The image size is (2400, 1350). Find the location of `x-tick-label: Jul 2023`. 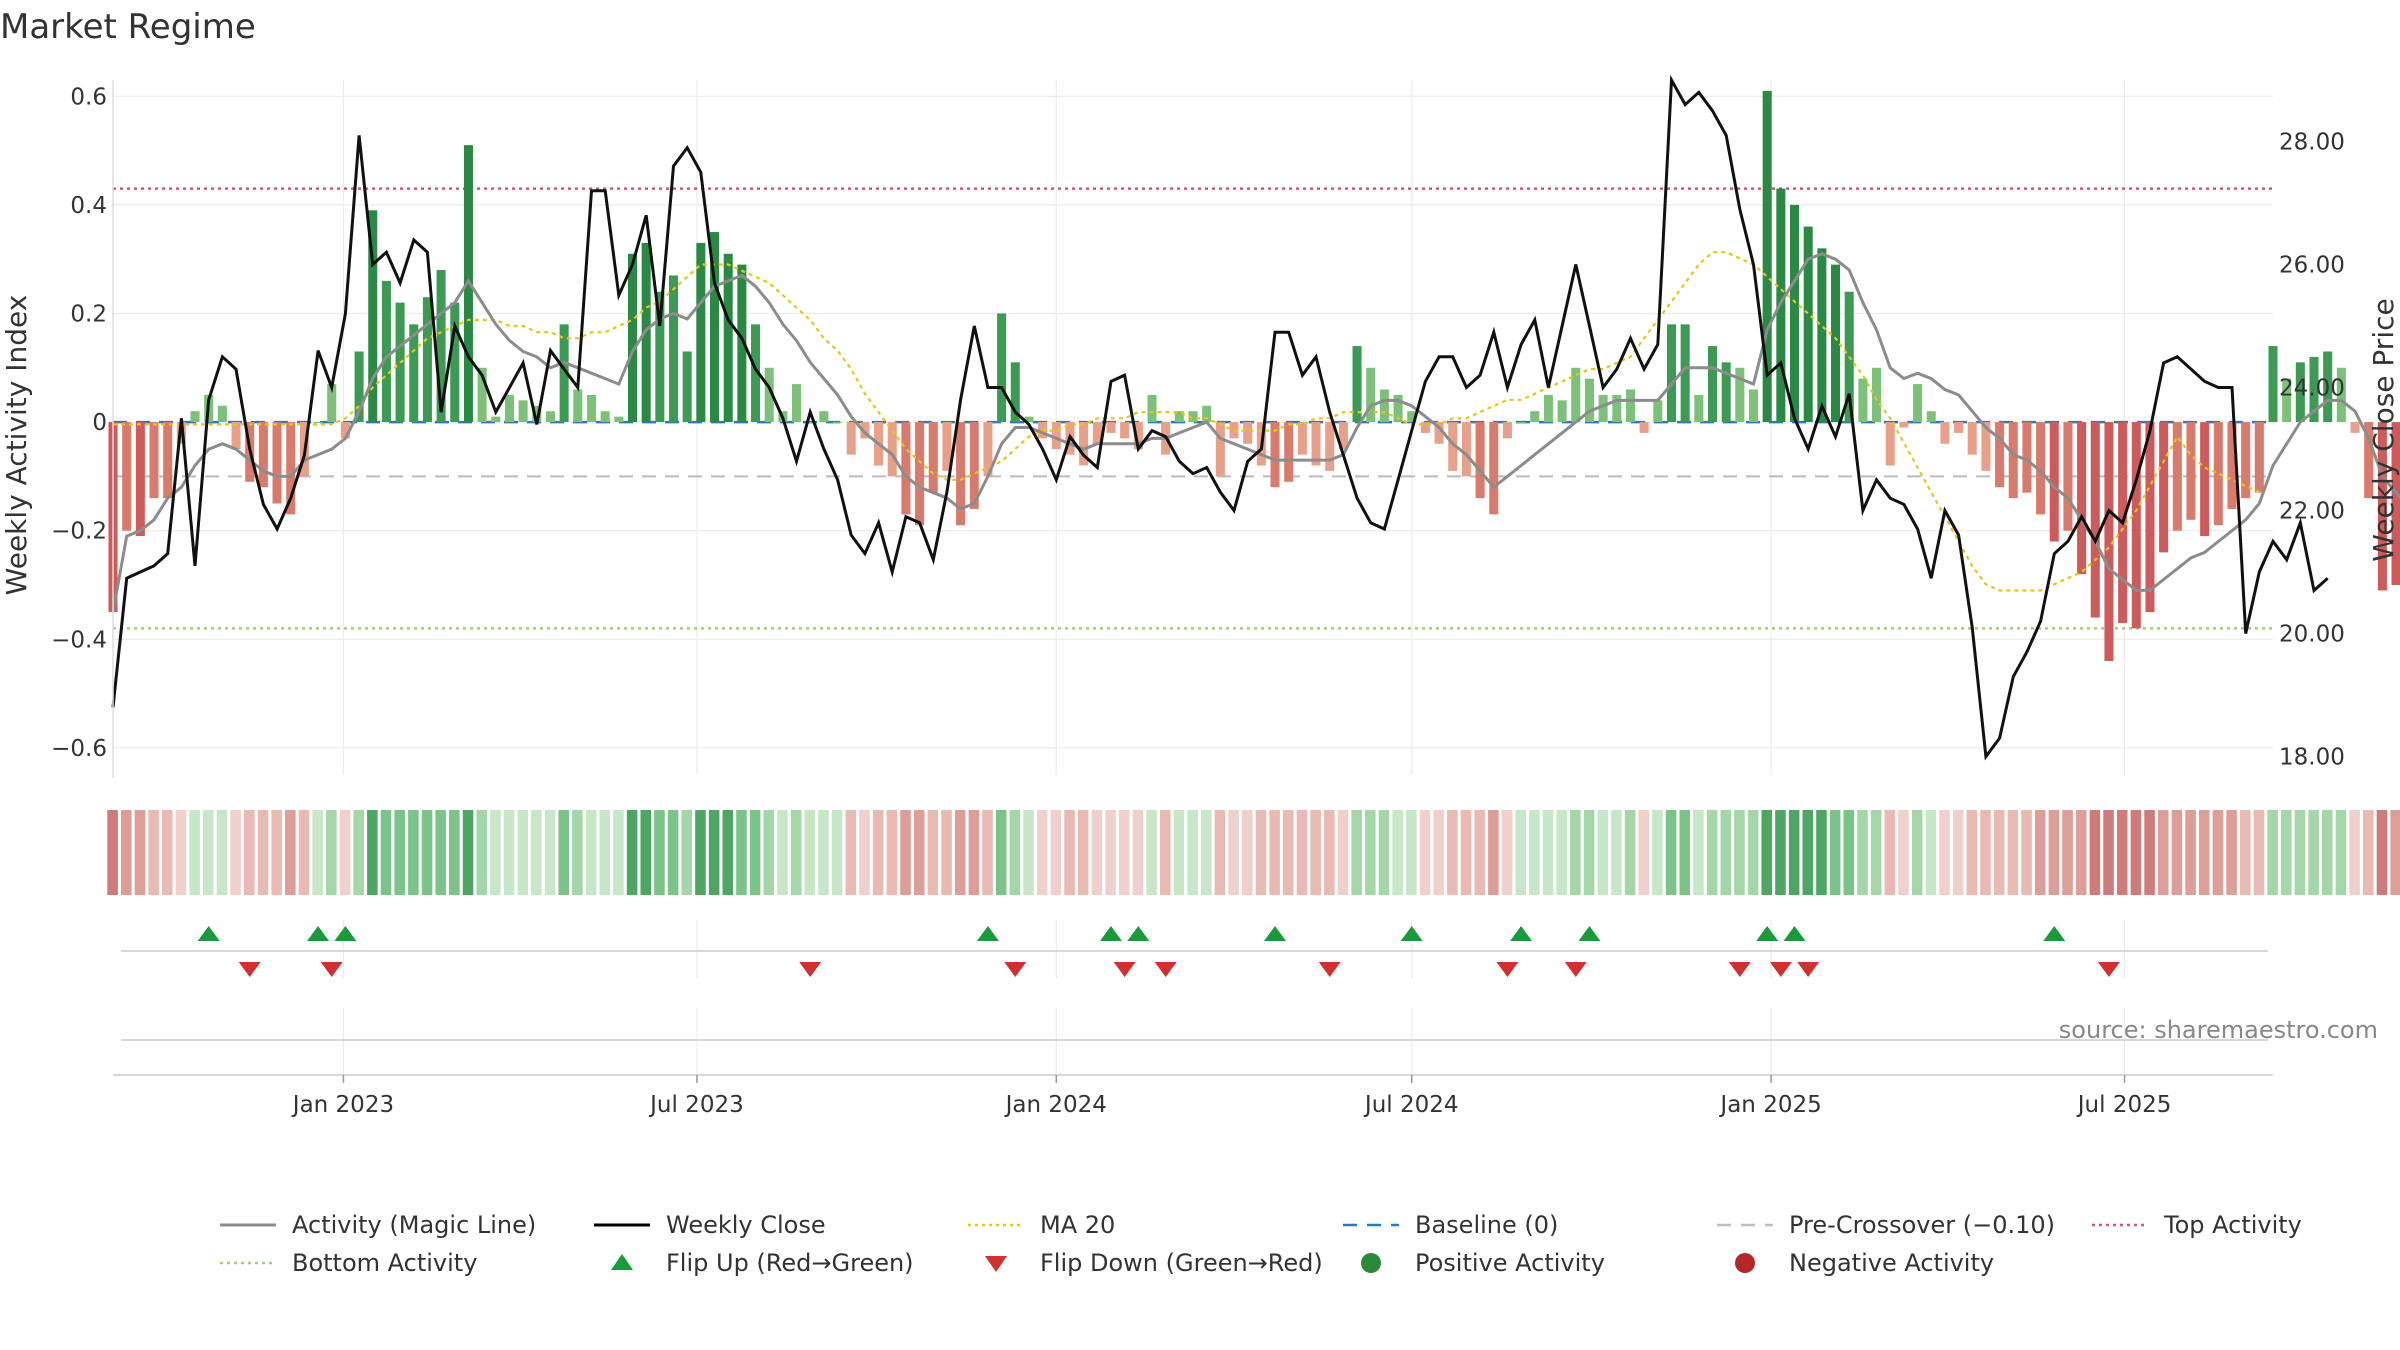

x-tick-label: Jul 2023 is located at coordinates (696, 1105).